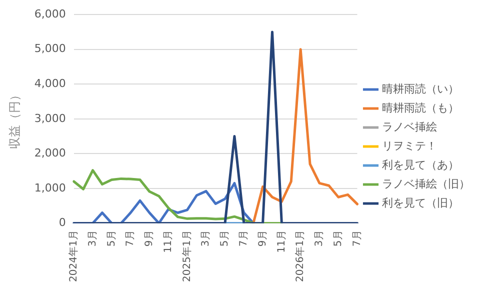 The height and width of the screenshot is (289, 481). What do you see at coordinates (62, 223) in the screenshot?
I see `y-tick-label: 0` at bounding box center [62, 223].